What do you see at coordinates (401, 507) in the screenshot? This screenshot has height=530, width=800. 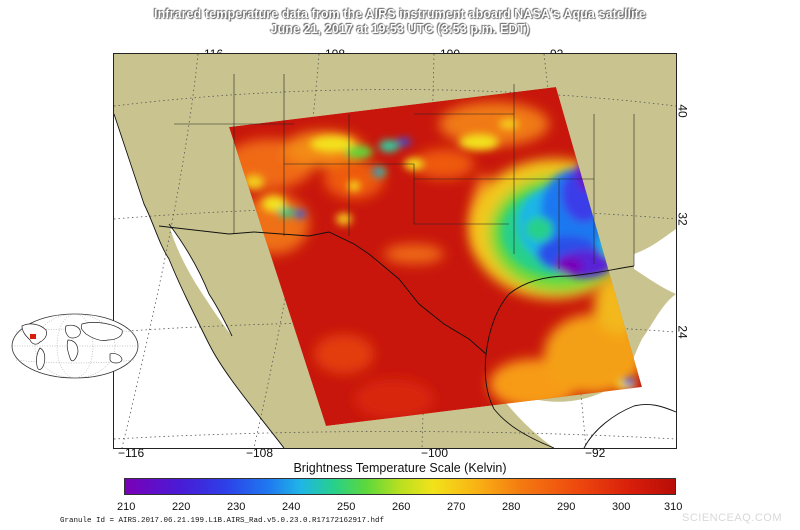 I see `colorbar-label: 260` at bounding box center [401, 507].